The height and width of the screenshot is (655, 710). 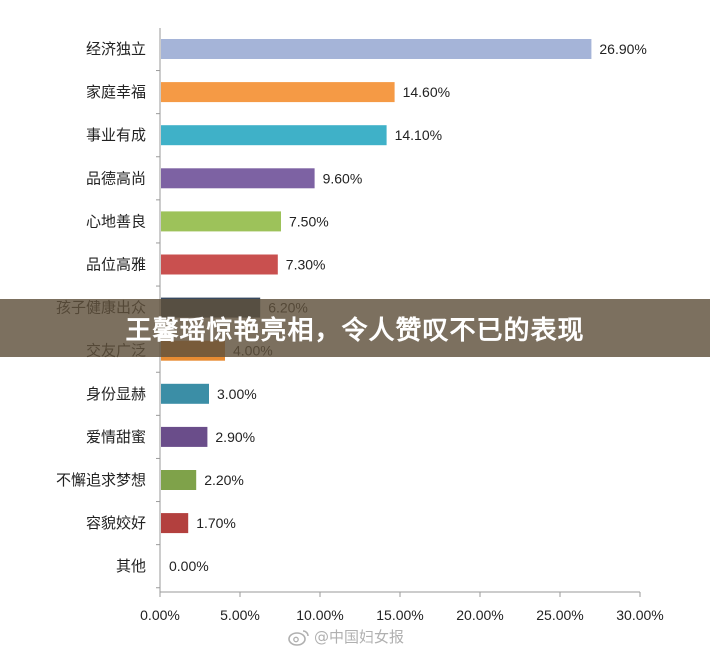 I want to click on data-label: 26.90%, so click(x=622, y=49).